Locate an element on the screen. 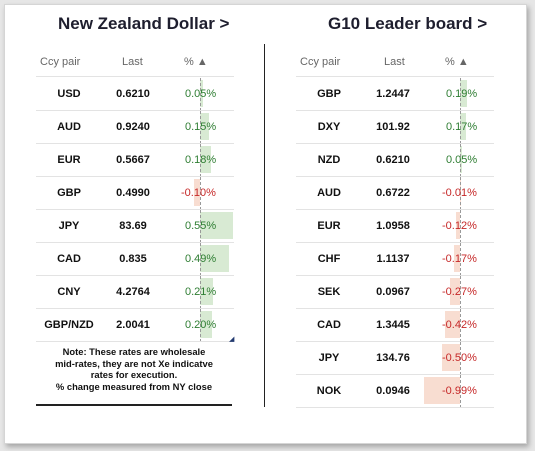 This screenshot has height=451, width=535. right-header-last: Last is located at coordinates (394, 62).